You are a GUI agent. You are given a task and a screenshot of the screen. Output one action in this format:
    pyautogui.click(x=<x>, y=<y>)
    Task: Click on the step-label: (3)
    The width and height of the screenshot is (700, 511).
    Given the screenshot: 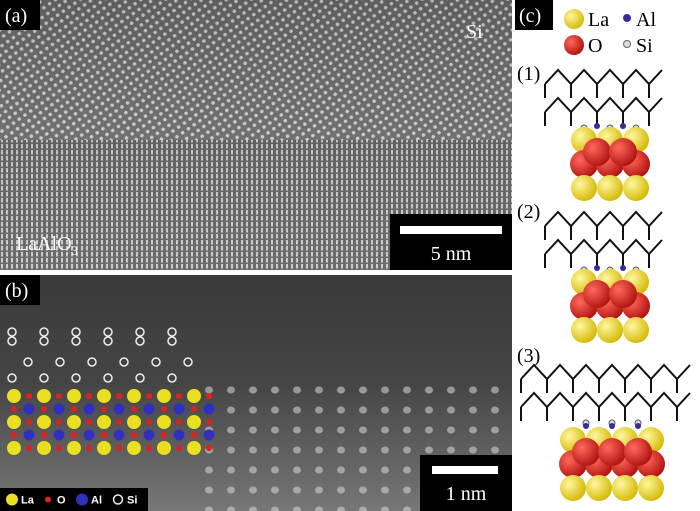 What is the action you would take?
    pyautogui.click(x=528, y=356)
    